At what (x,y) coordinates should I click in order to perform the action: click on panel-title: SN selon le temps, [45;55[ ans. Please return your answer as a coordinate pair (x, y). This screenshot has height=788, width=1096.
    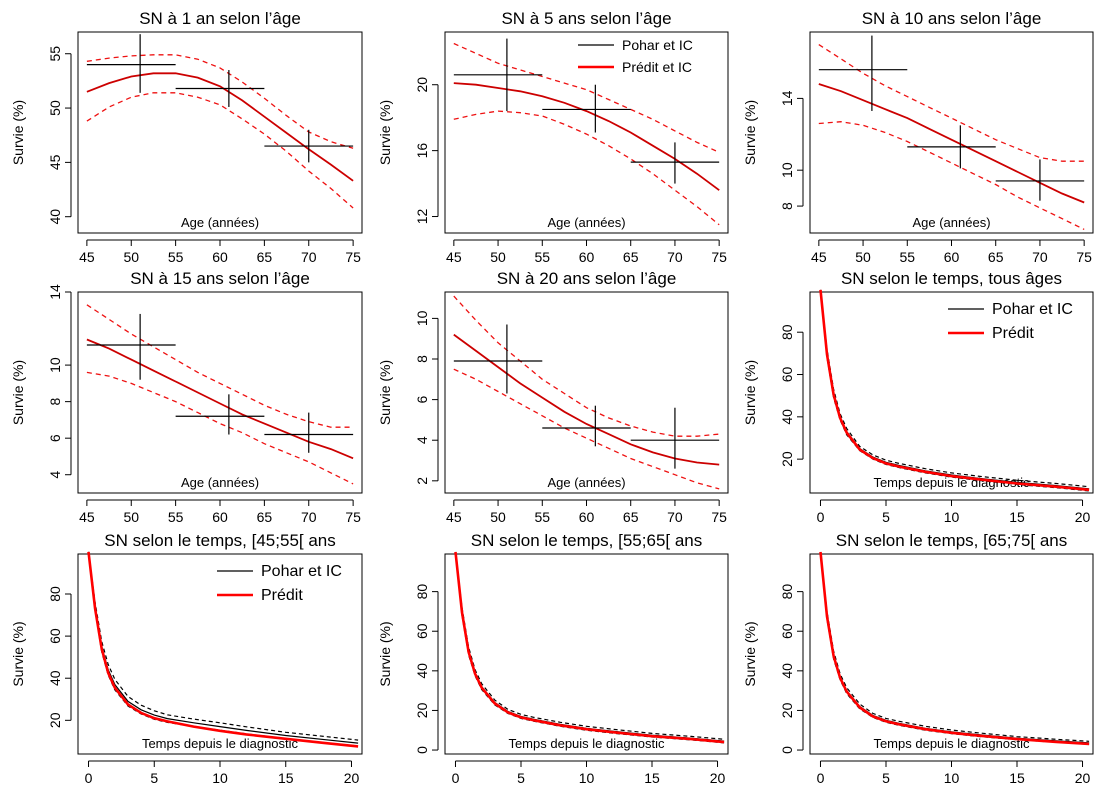
    Looking at the image, I should click on (220, 540).